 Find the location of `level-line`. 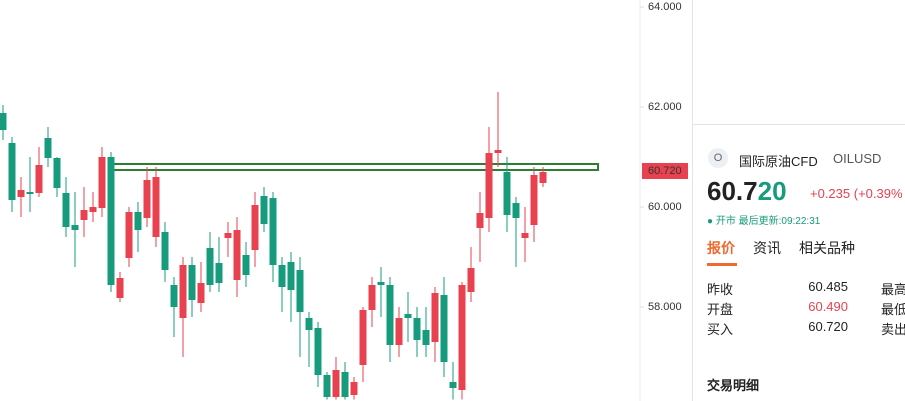

level-line is located at coordinates (355, 167).